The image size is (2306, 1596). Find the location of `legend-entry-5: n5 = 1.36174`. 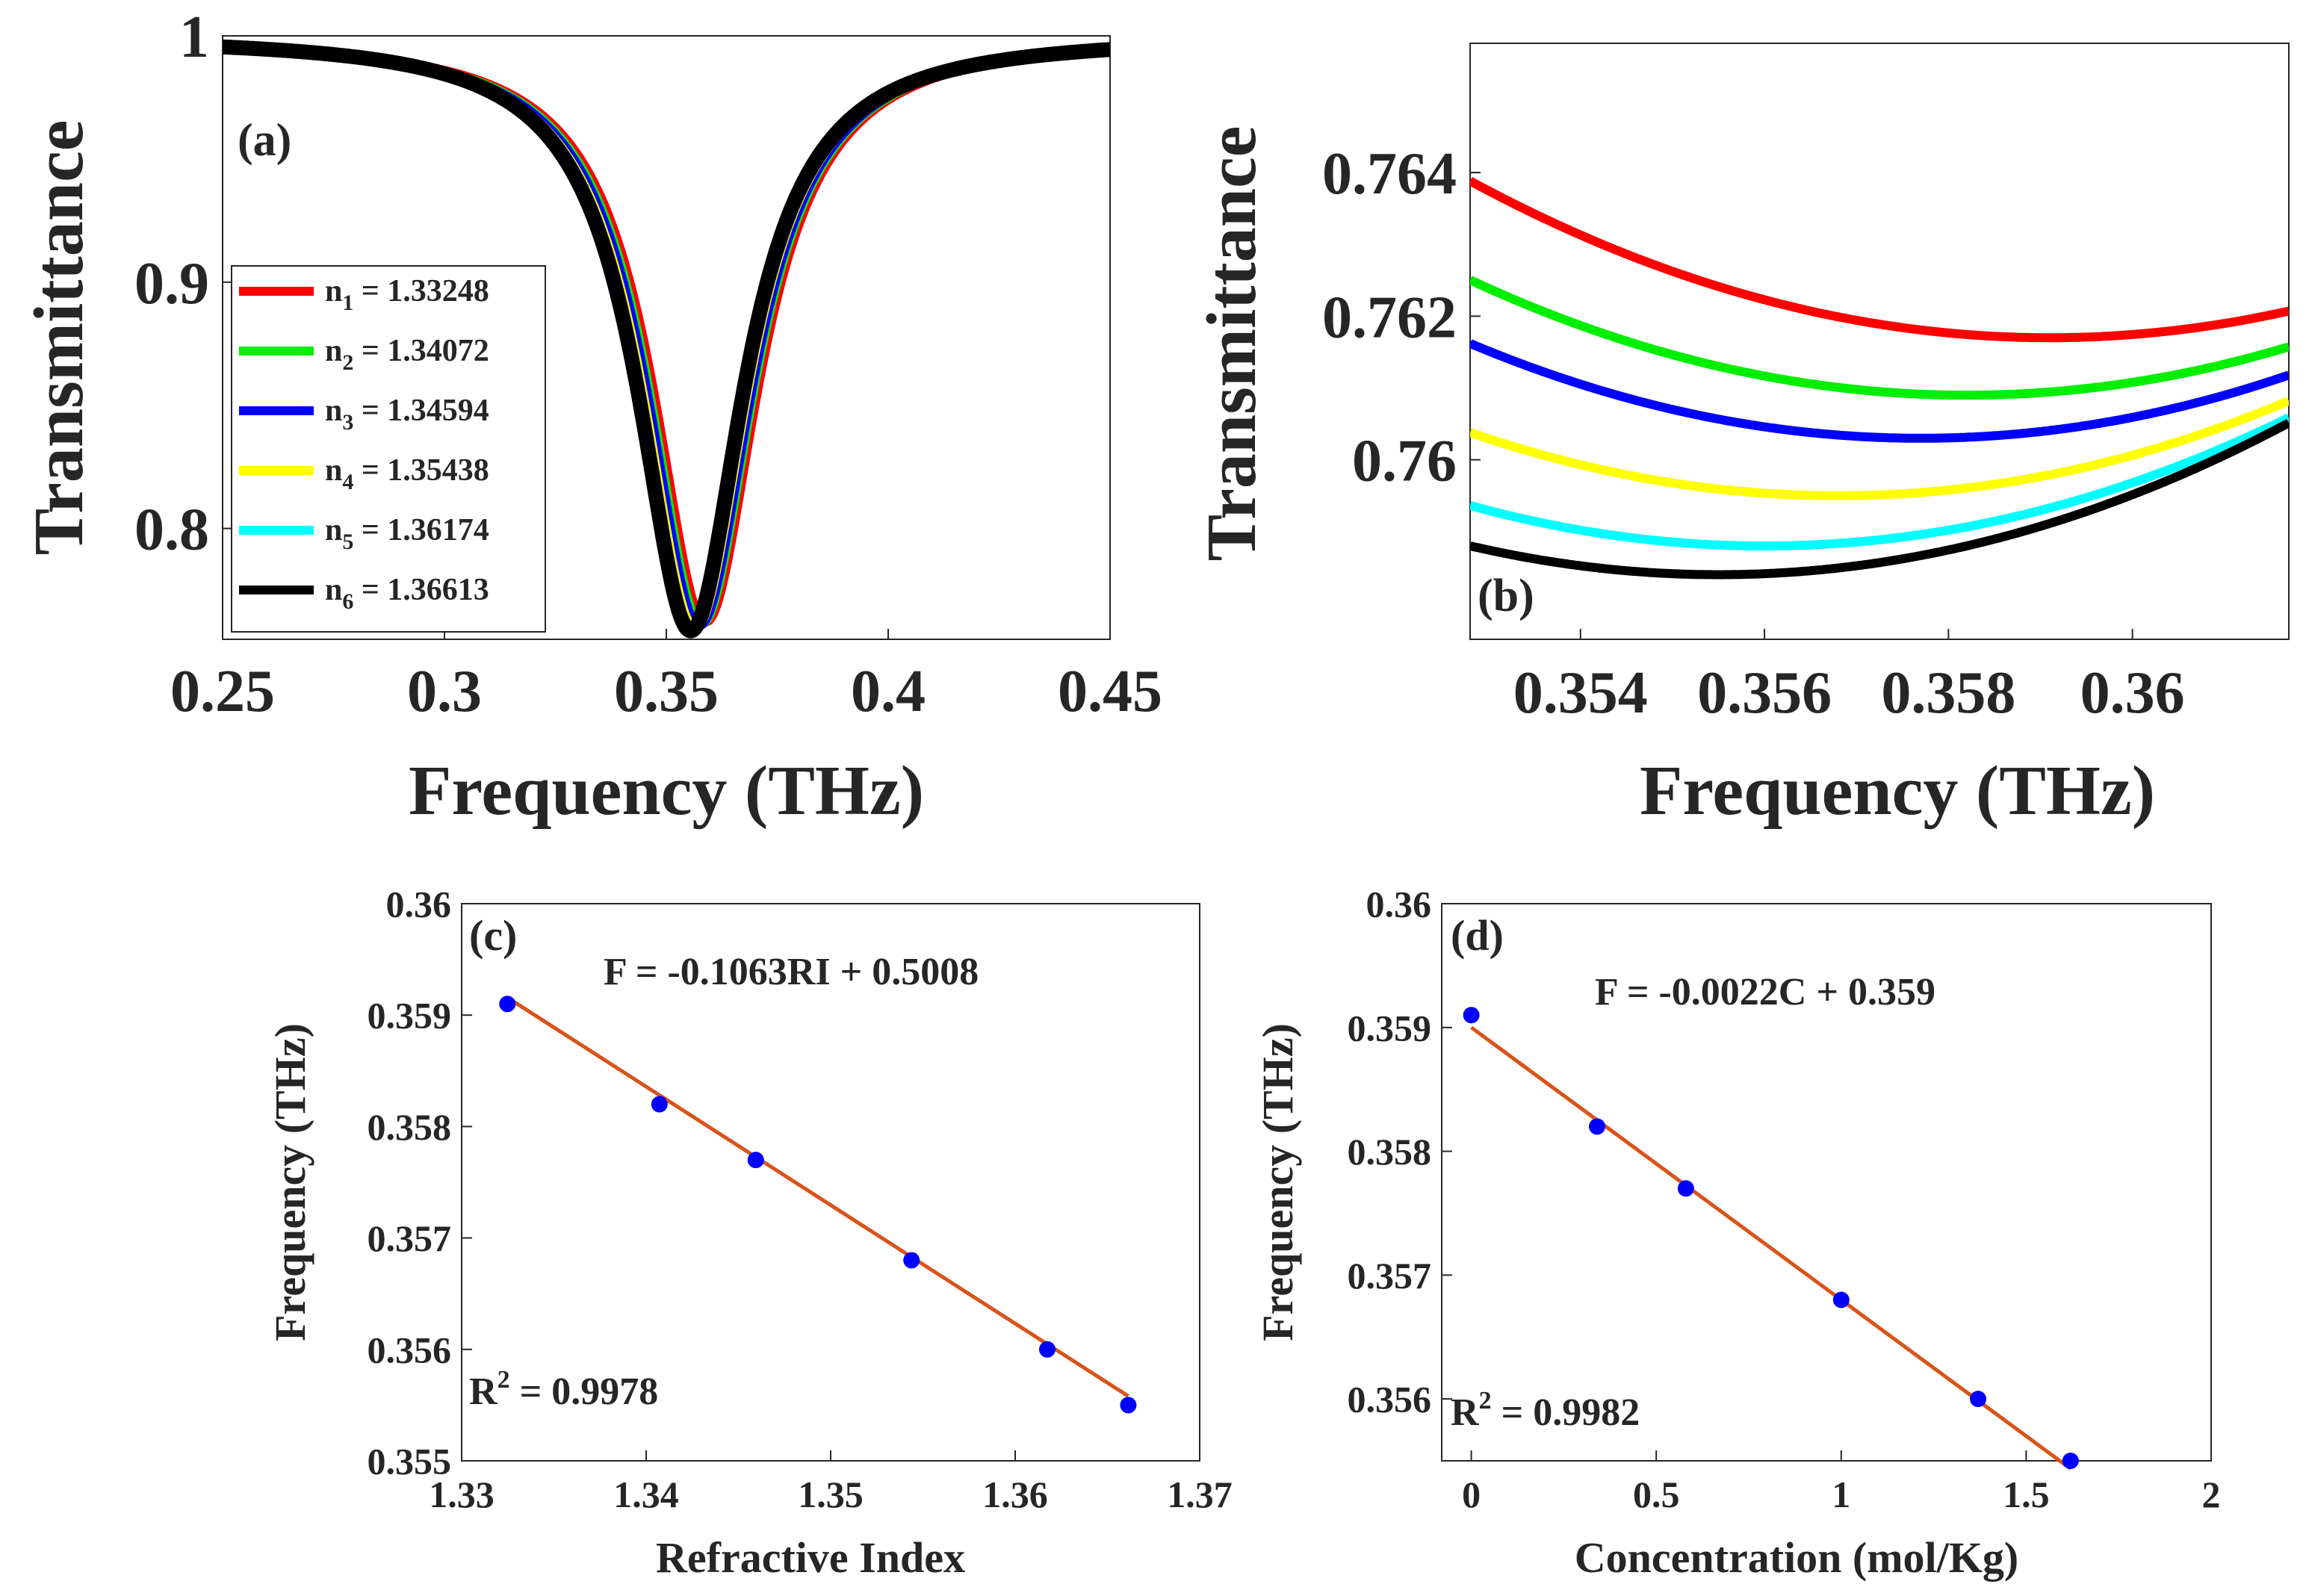

legend-entry-5: n5 = 1.36174 is located at coordinates (407, 533).